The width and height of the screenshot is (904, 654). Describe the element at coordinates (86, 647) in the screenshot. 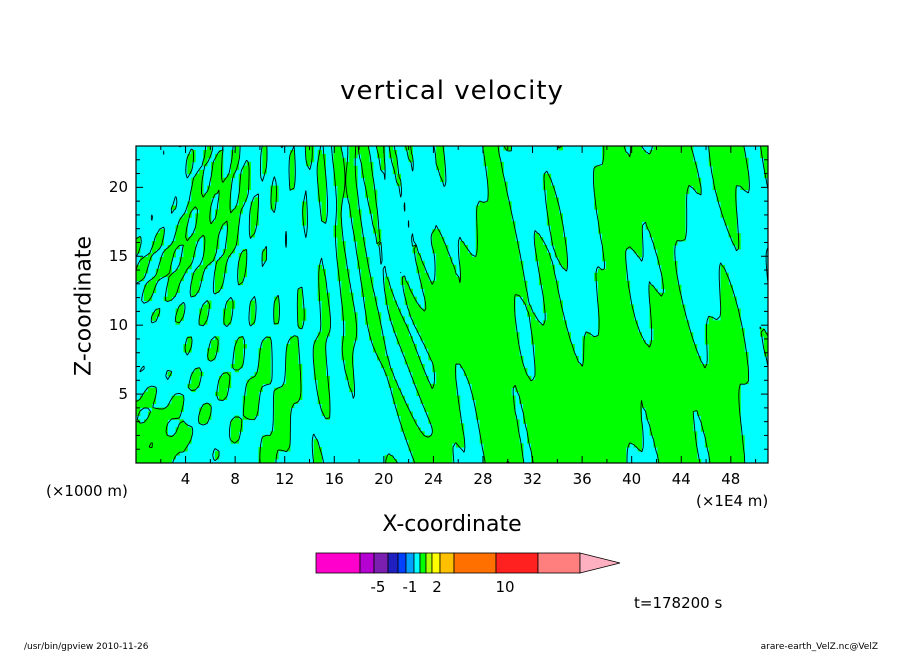

I see `footer-left: /usr/bin/gpview 2010-11-26` at that location.